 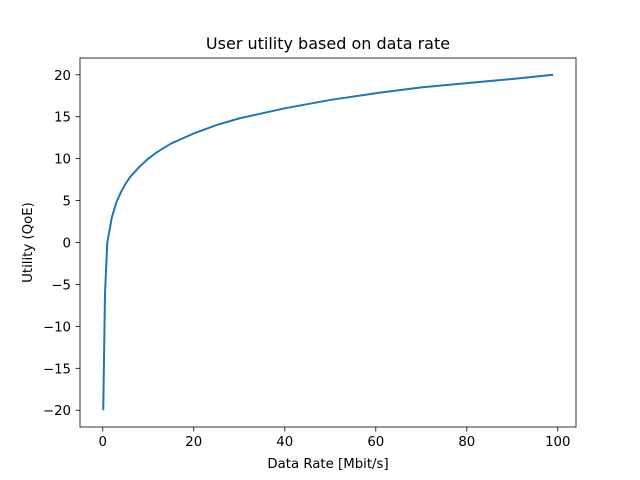 I want to click on x-tick-label: 40, so click(x=284, y=442).